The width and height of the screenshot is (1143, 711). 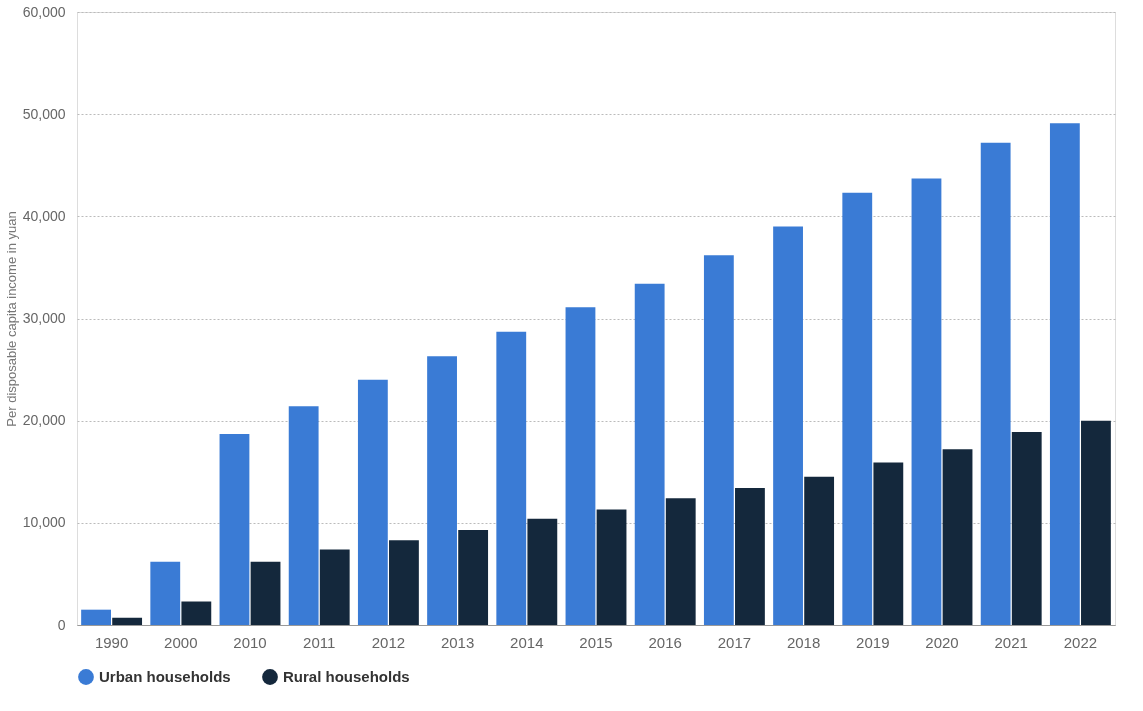 I want to click on y-axis-title: Per disposable capita income in yuan, so click(x=11, y=319).